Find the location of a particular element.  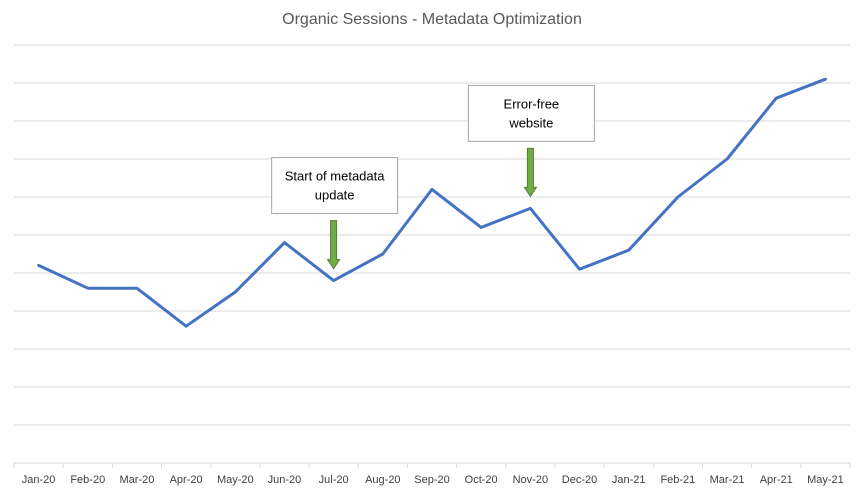

x-tick-label: Feb-21 is located at coordinates (677, 480).